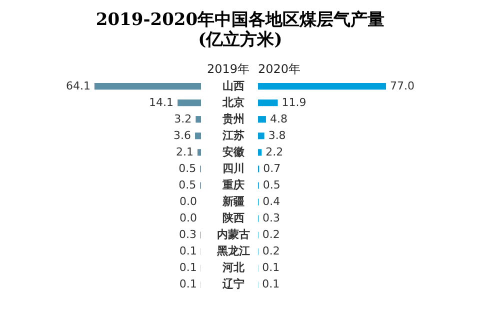 The width and height of the screenshot is (498, 330). What do you see at coordinates (234, 267) in the screenshot?
I see `y-tick-label: 河北` at bounding box center [234, 267].